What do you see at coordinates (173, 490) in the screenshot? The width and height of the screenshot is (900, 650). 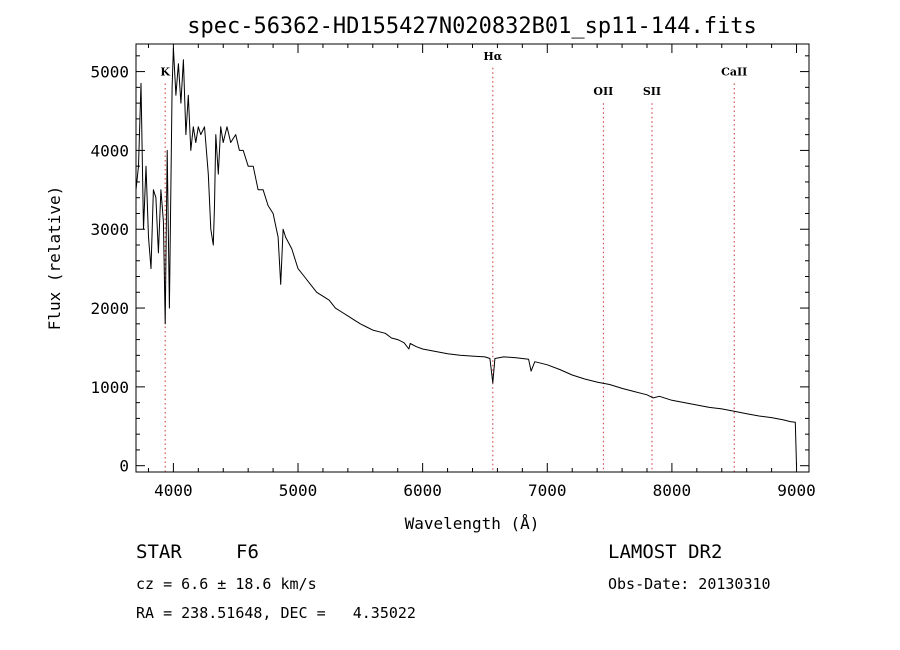 I see `x-tick-label-0: 4000` at bounding box center [173, 490].